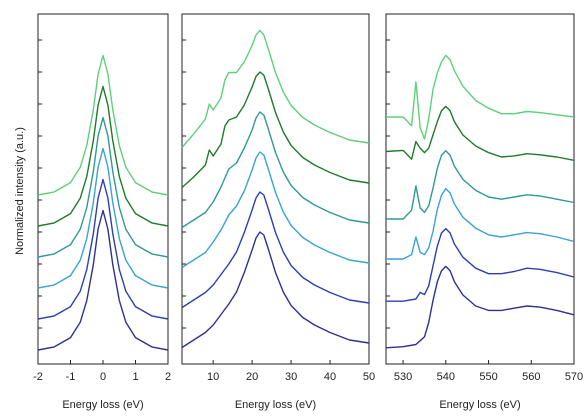 This screenshot has height=417, width=586. I want to click on x-tick-label: 530, so click(403, 377).